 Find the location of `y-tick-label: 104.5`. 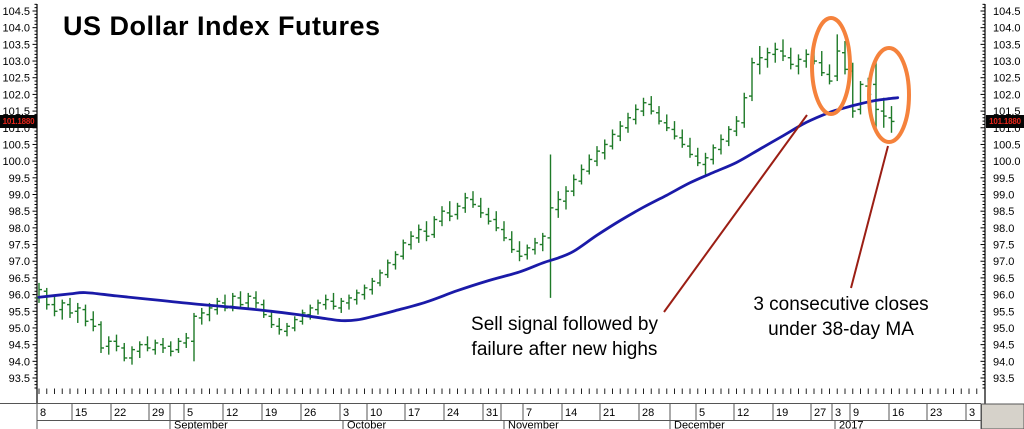

y-tick-label: 104.5 is located at coordinates (1007, 12).